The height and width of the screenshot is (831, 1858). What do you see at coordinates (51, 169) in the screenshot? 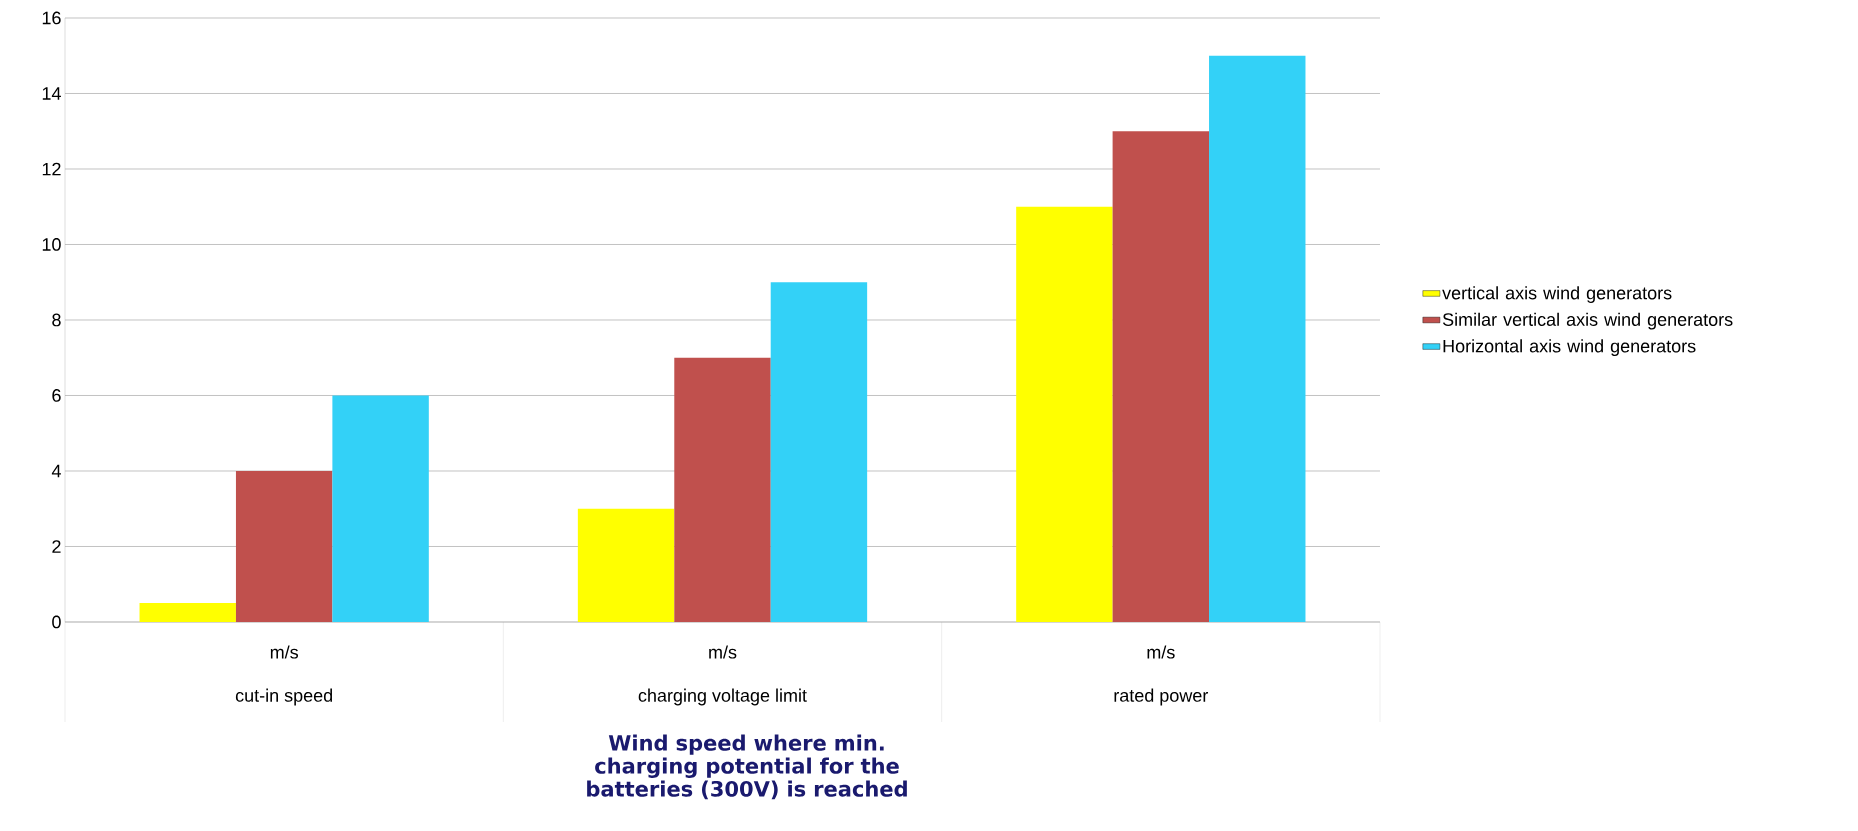
I see `y-tick-label: 12` at bounding box center [51, 169].